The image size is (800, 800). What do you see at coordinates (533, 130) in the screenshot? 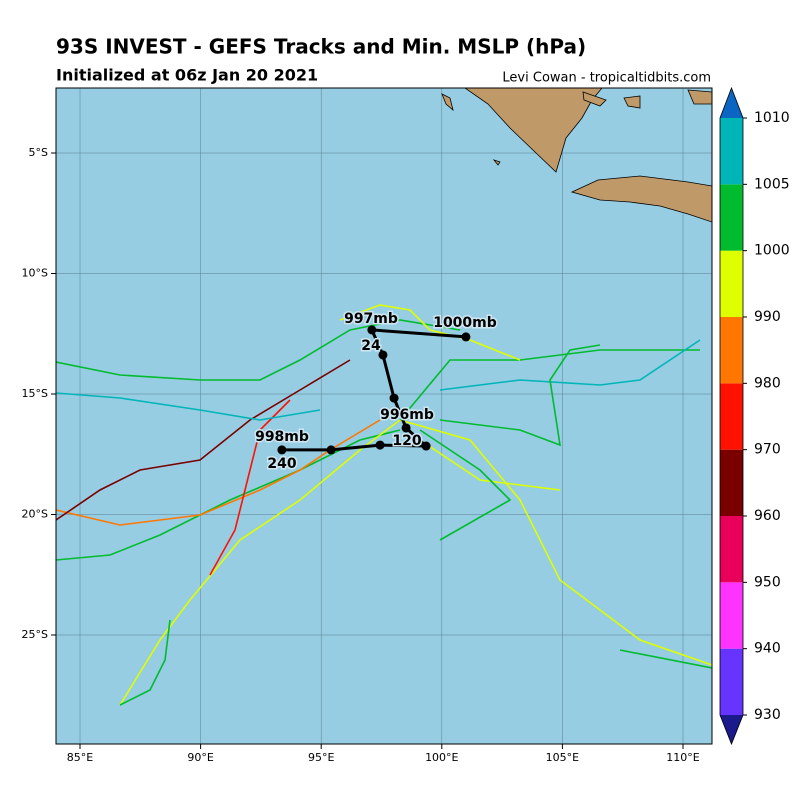
I see `sumatra` at bounding box center [533, 130].